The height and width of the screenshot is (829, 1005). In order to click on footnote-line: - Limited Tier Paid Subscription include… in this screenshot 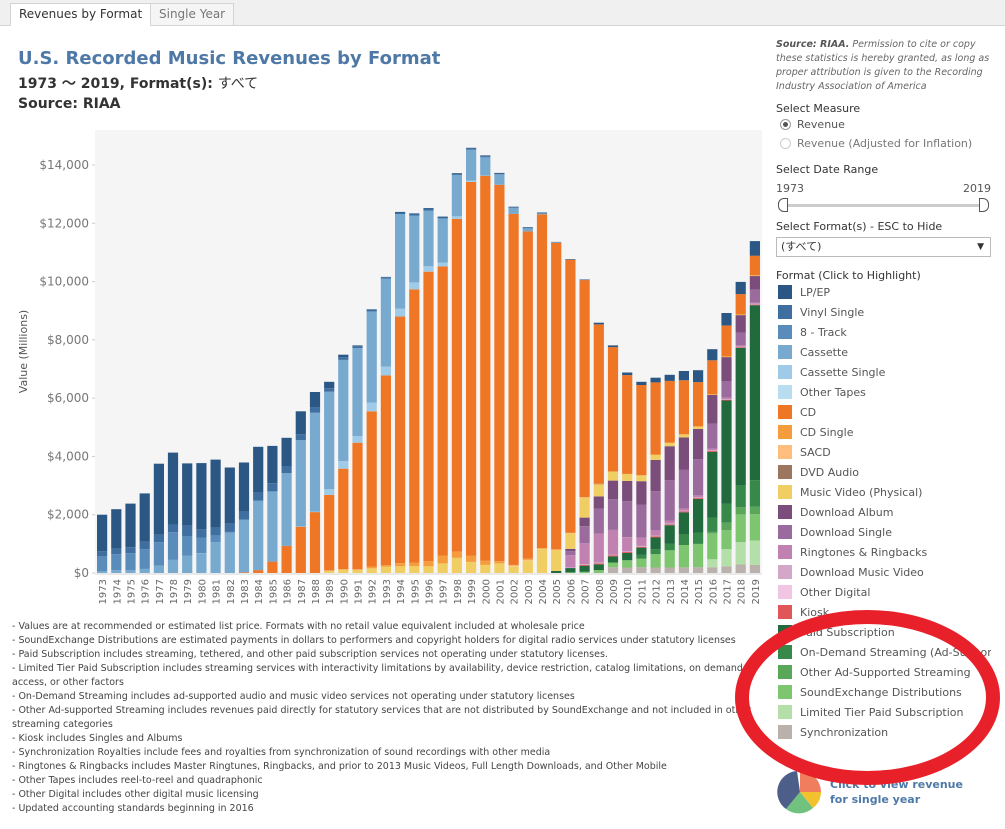, I will do `click(377, 675)`.